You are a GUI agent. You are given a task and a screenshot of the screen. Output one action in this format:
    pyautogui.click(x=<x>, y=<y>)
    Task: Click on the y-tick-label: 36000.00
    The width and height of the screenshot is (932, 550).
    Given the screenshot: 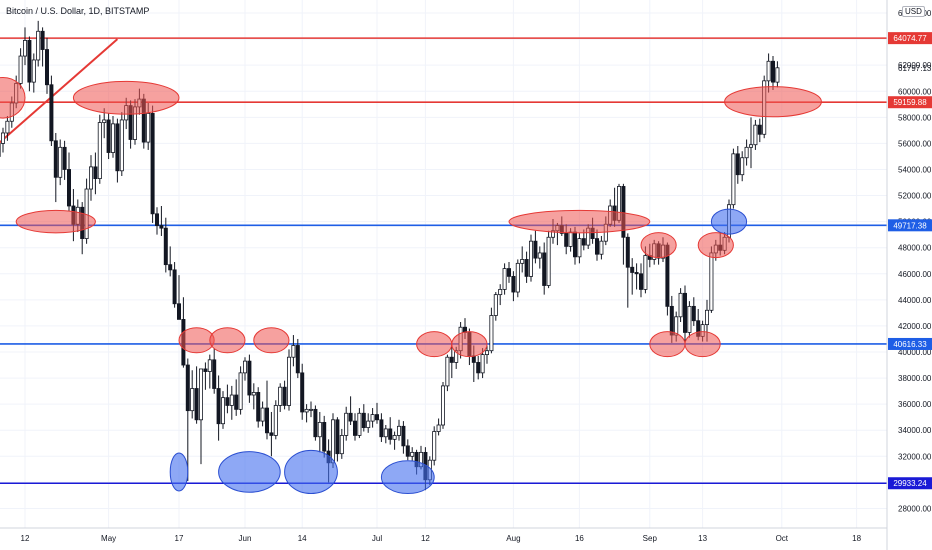 What is the action you would take?
    pyautogui.click(x=915, y=404)
    